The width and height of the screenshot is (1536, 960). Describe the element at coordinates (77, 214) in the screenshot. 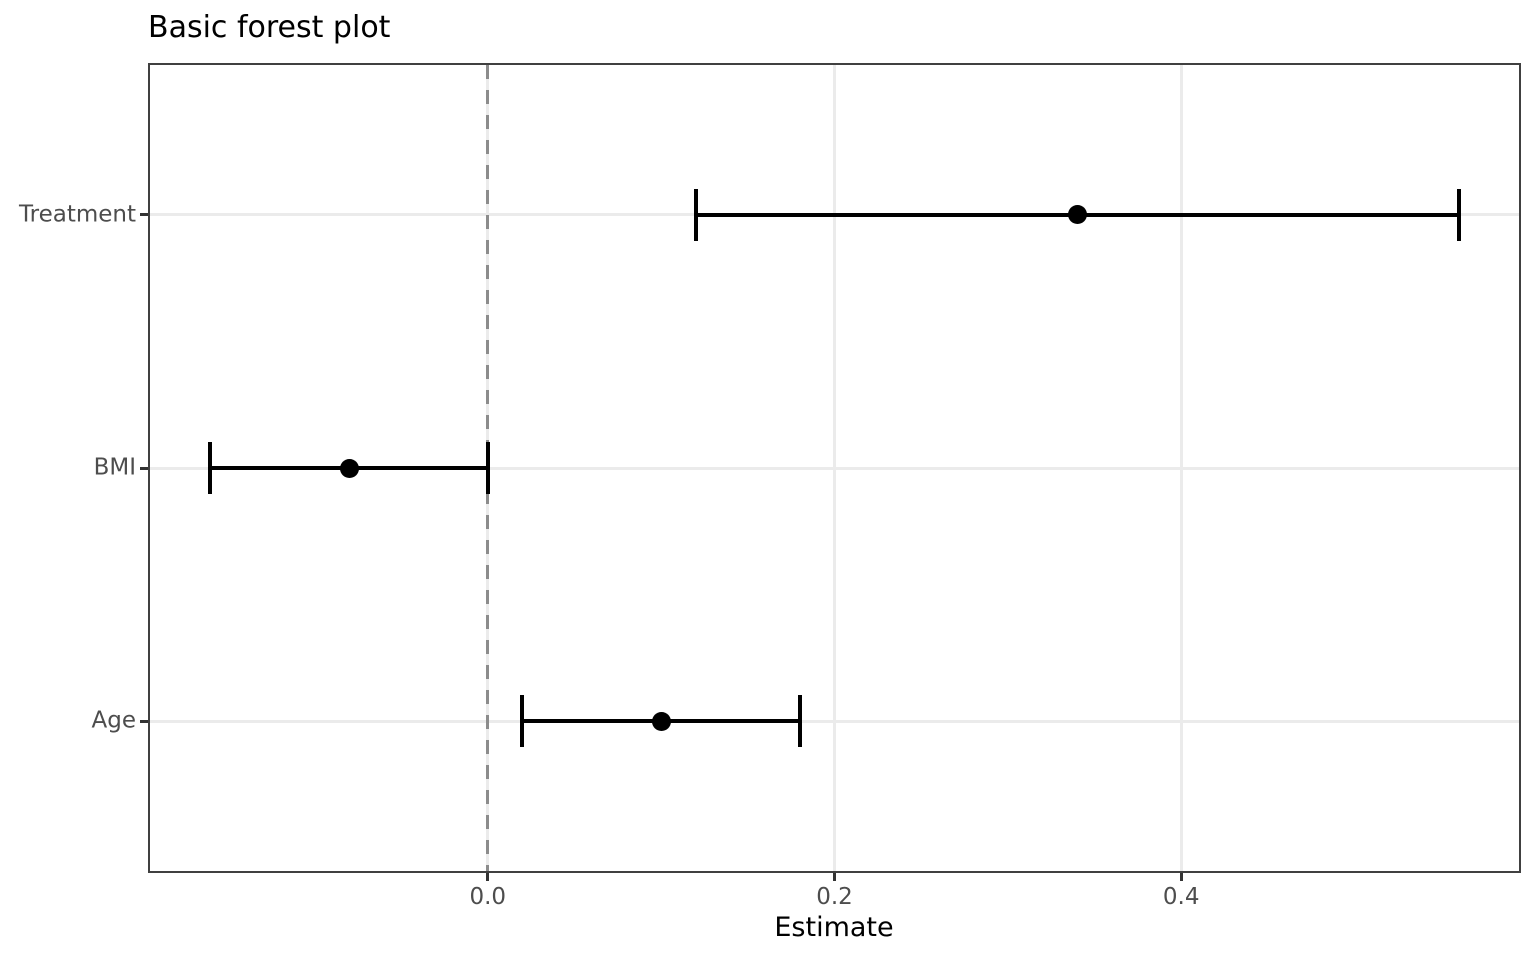

I see `y-axis-label: Treatment` at that location.